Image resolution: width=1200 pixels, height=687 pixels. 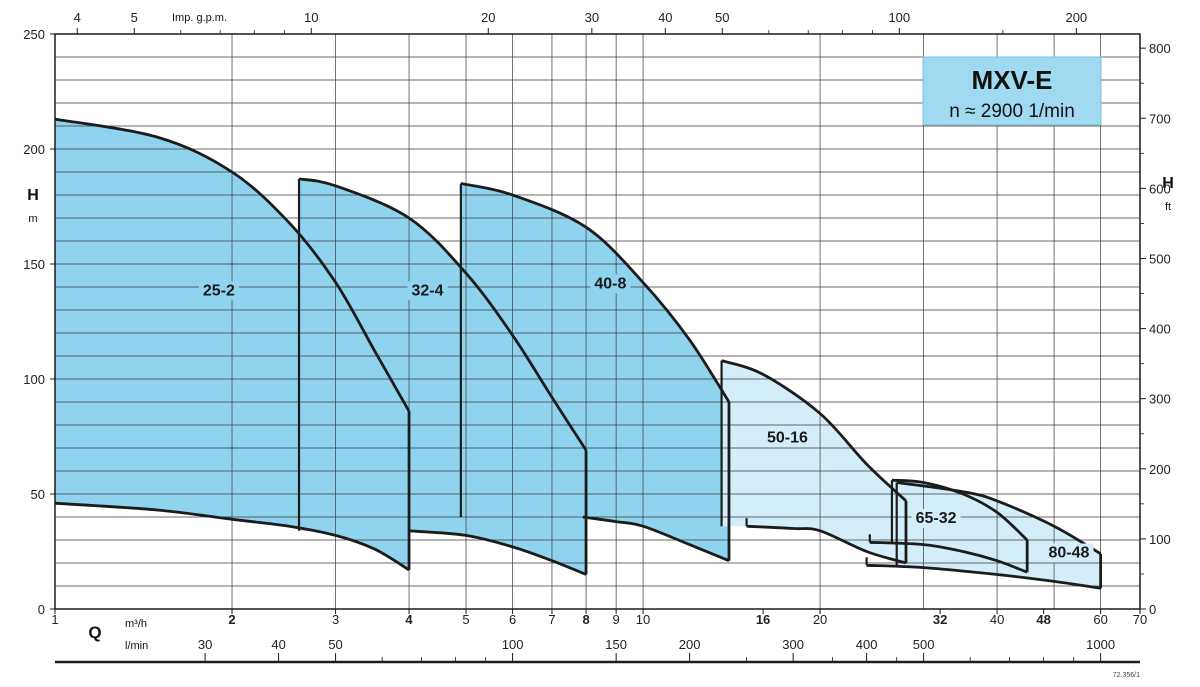 What do you see at coordinates (585, 619) in the screenshot?
I see `x-tick-label: 8` at bounding box center [585, 619].